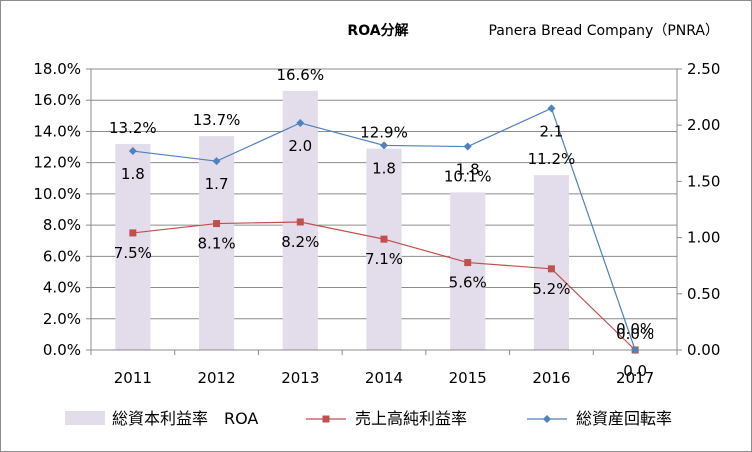  I want to click on legend-roa-swatch, so click(85, 418).